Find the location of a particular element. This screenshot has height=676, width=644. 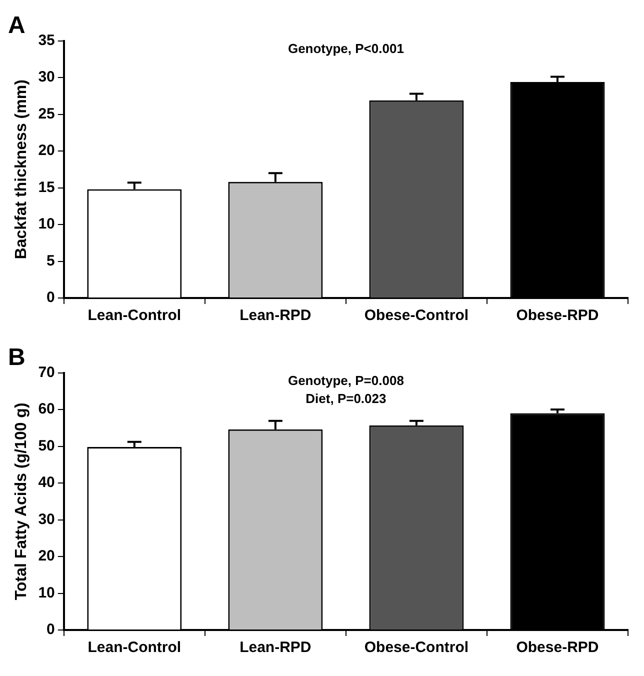

y-axis-title: Total Fatty Acids (g/100 g) is located at coordinates (21, 501).